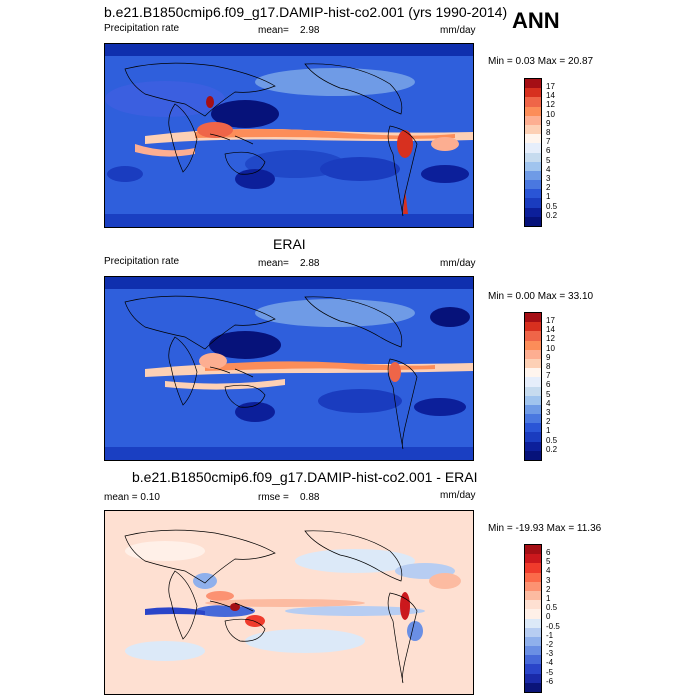 This screenshot has height=700, width=700. What do you see at coordinates (550, 681) in the screenshot?
I see `panel3-tick: -6` at bounding box center [550, 681].